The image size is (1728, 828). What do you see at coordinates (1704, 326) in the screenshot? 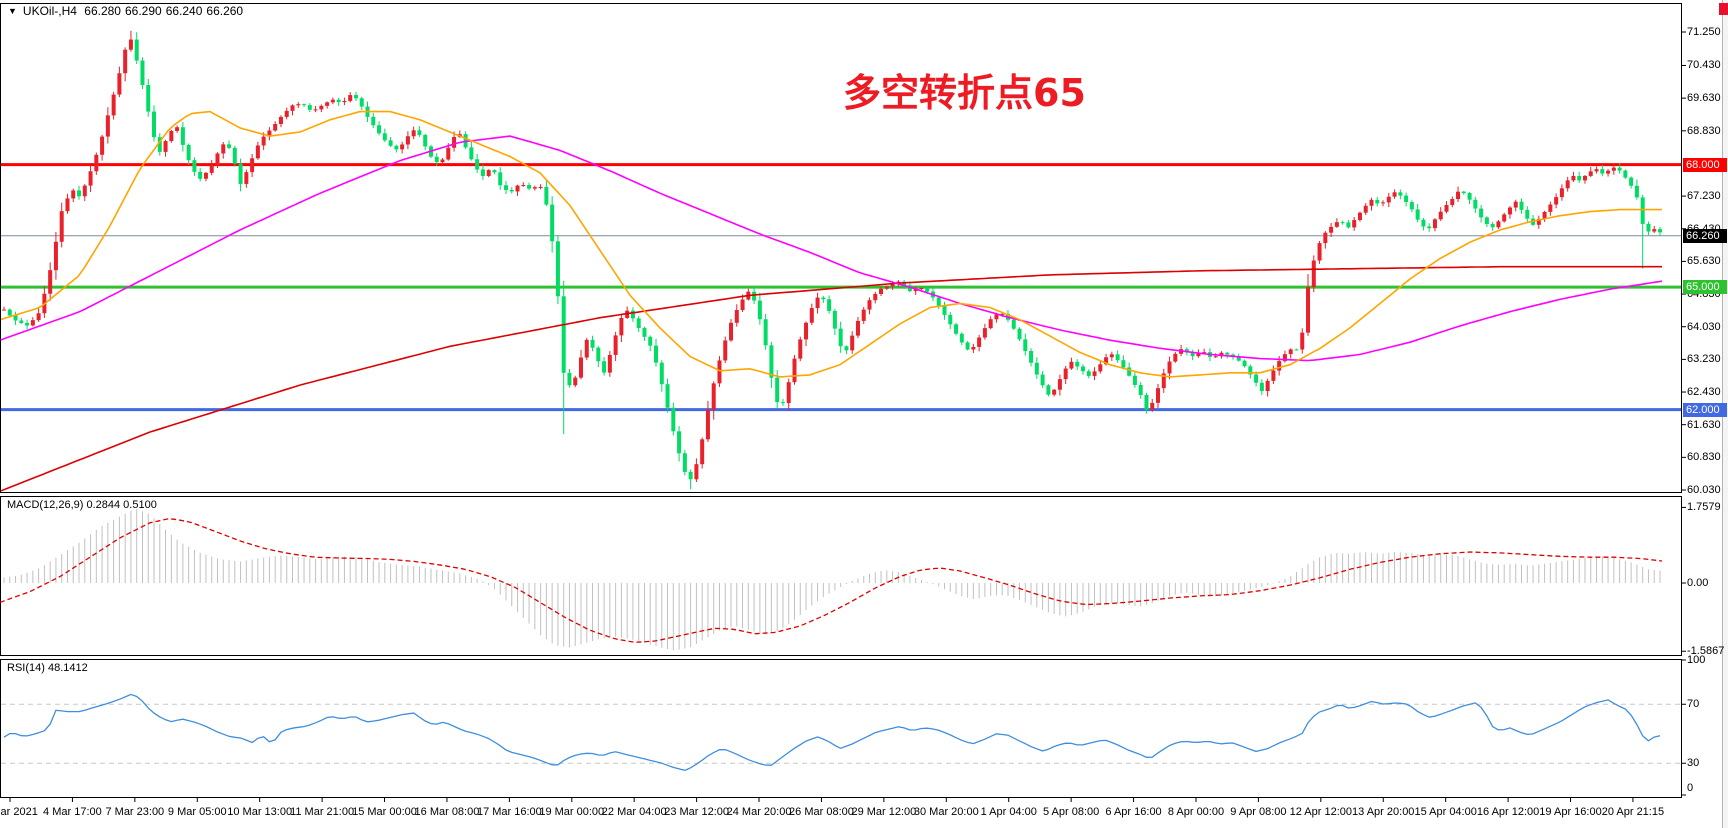
I see `price-tick-label: 64.030` at bounding box center [1704, 326].